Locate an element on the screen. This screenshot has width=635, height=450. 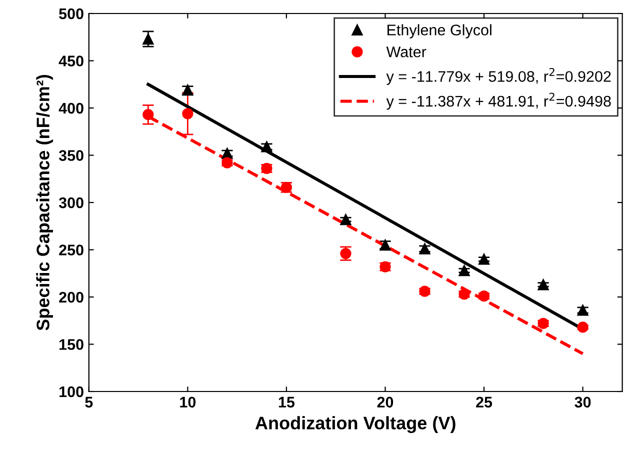
x-axis-title: Anodization Voltage (V) is located at coordinates (355, 425).